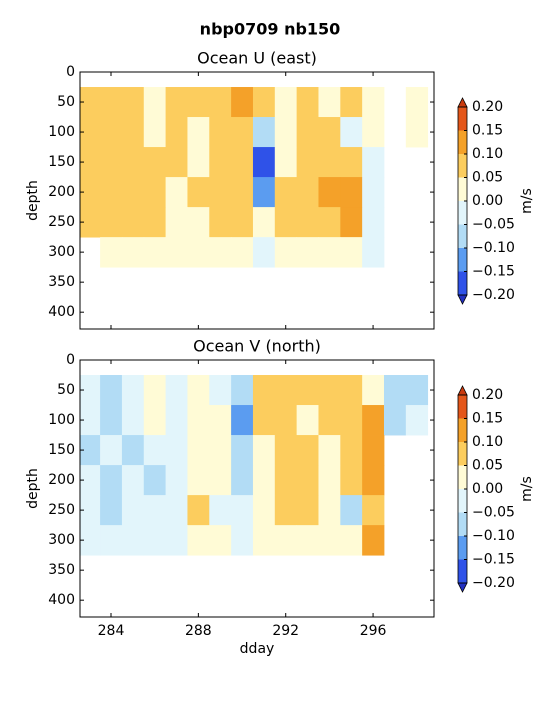  Describe the element at coordinates (70, 360) in the screenshot. I see `y-tick-label: 0` at that location.